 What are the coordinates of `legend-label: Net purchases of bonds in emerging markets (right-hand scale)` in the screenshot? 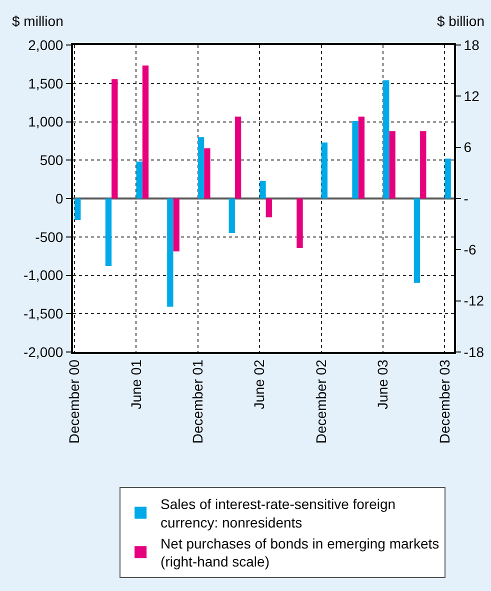 It's located at (300, 553).